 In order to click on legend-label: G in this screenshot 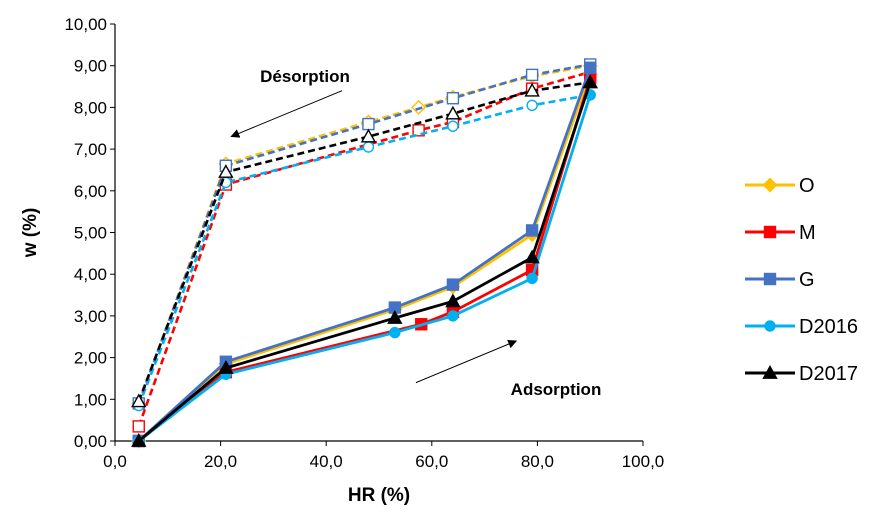, I will do `click(807, 280)`.